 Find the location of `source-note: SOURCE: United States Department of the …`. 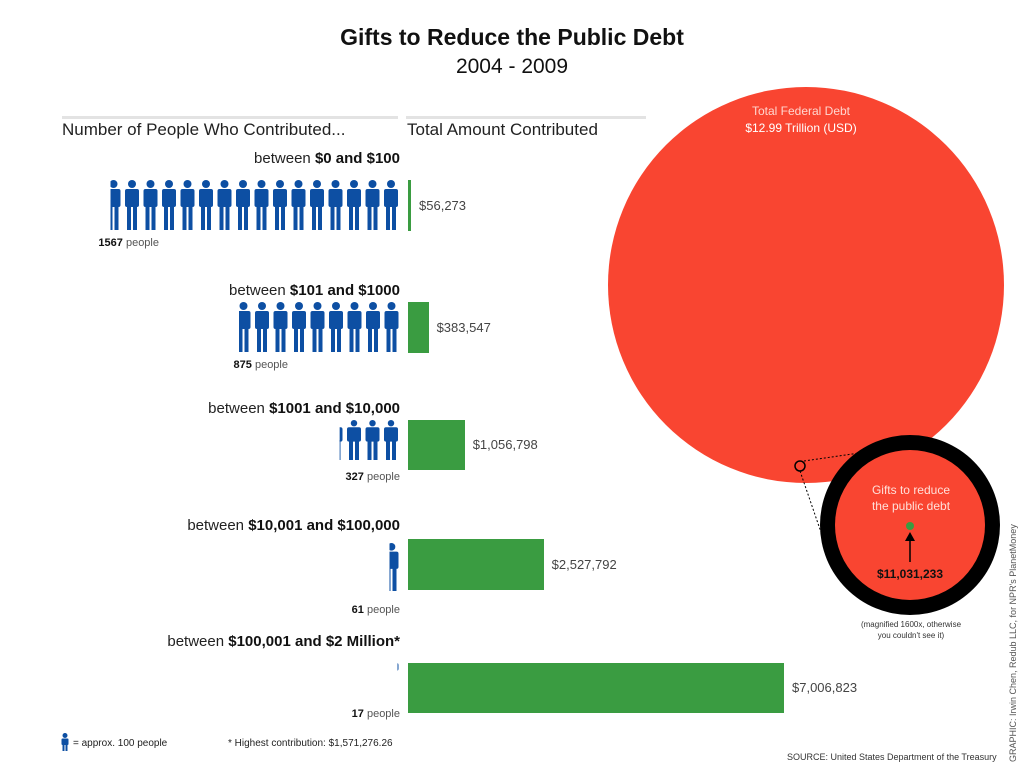

source-note: SOURCE: United States Department of the … is located at coordinates (892, 757).